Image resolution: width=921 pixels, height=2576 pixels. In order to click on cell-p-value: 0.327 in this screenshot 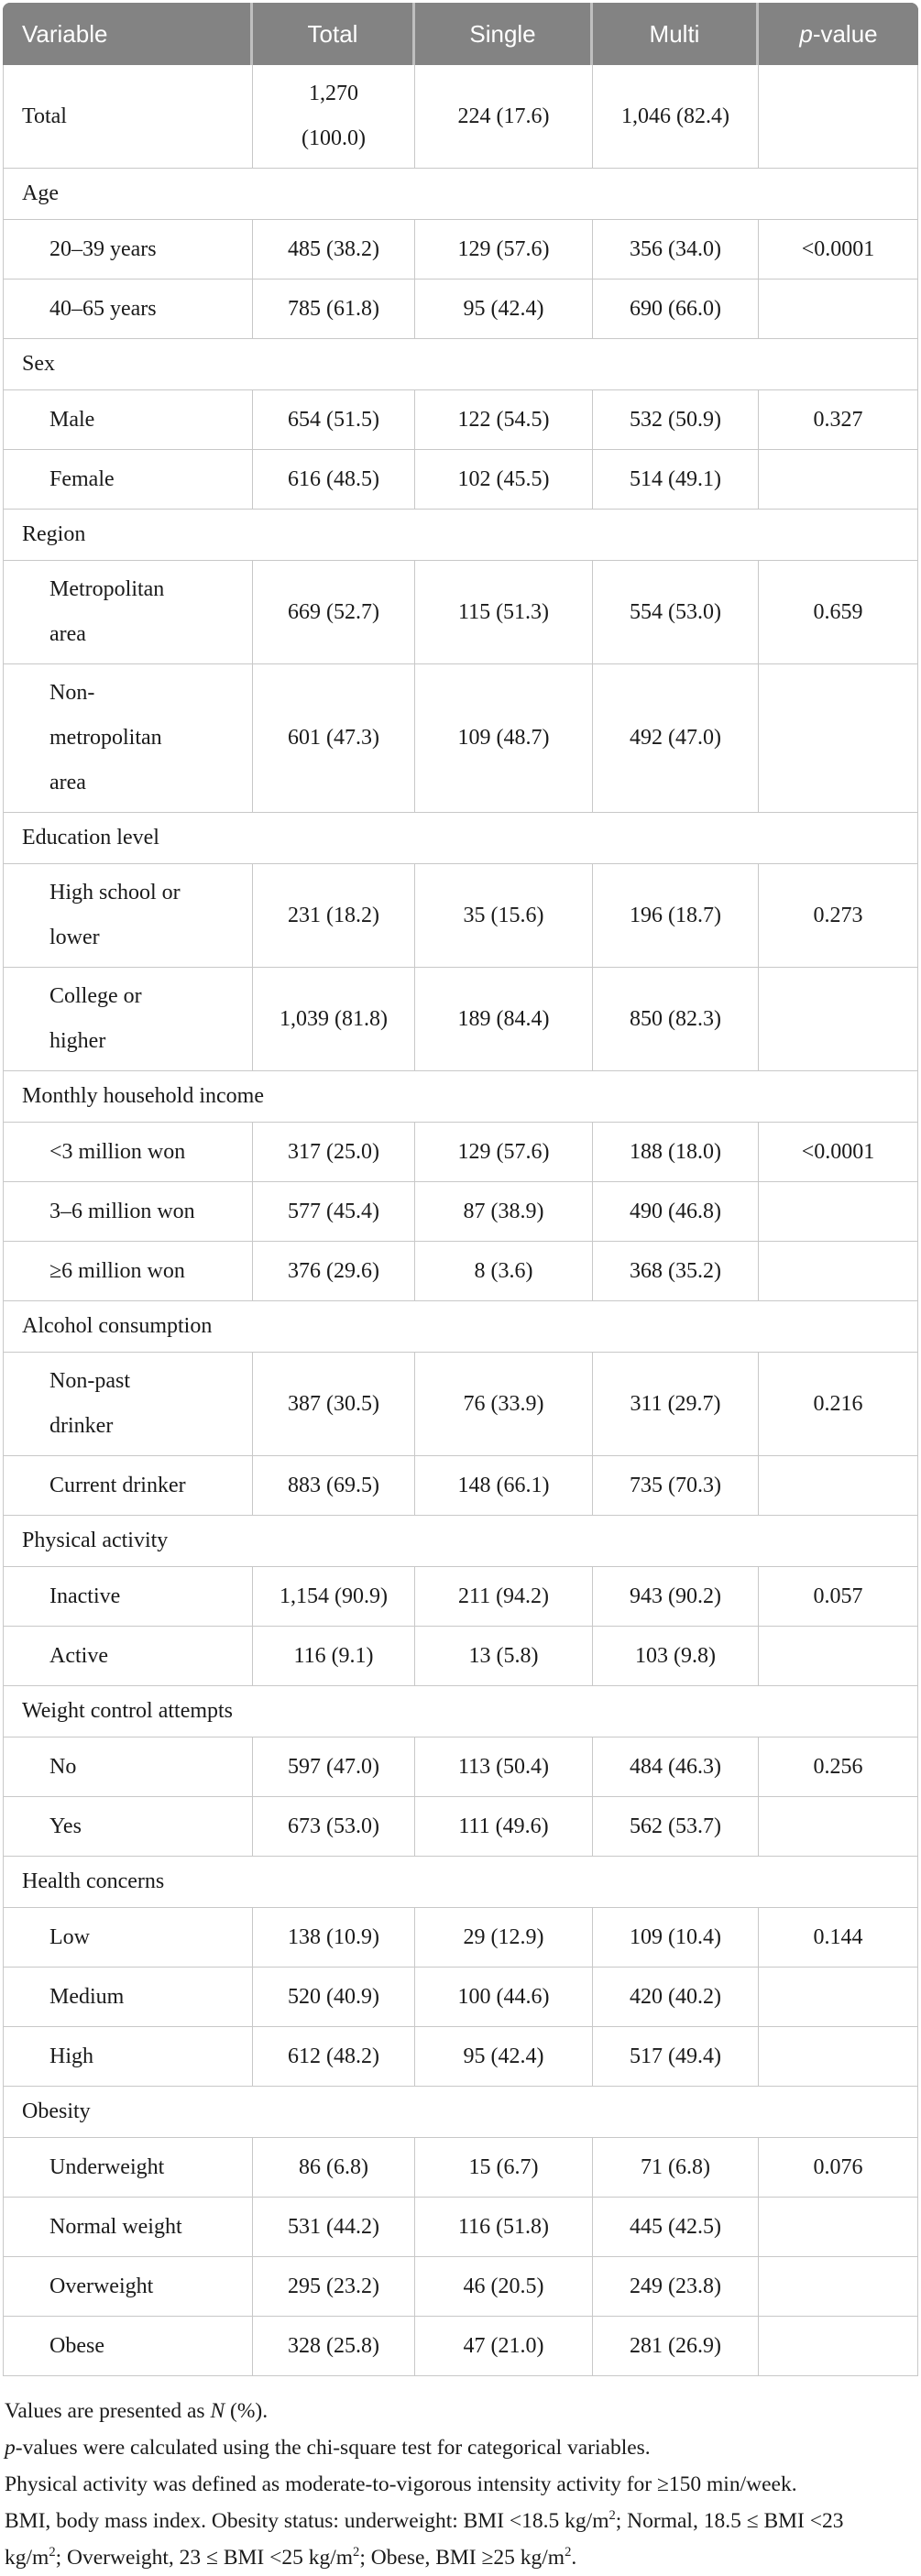, I will do `click(837, 419)`.